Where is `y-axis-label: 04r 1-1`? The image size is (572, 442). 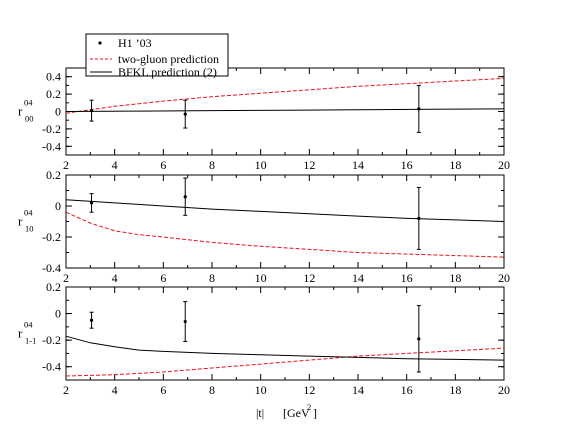
y-axis-label: 04r 1-1 is located at coordinates (27, 333).